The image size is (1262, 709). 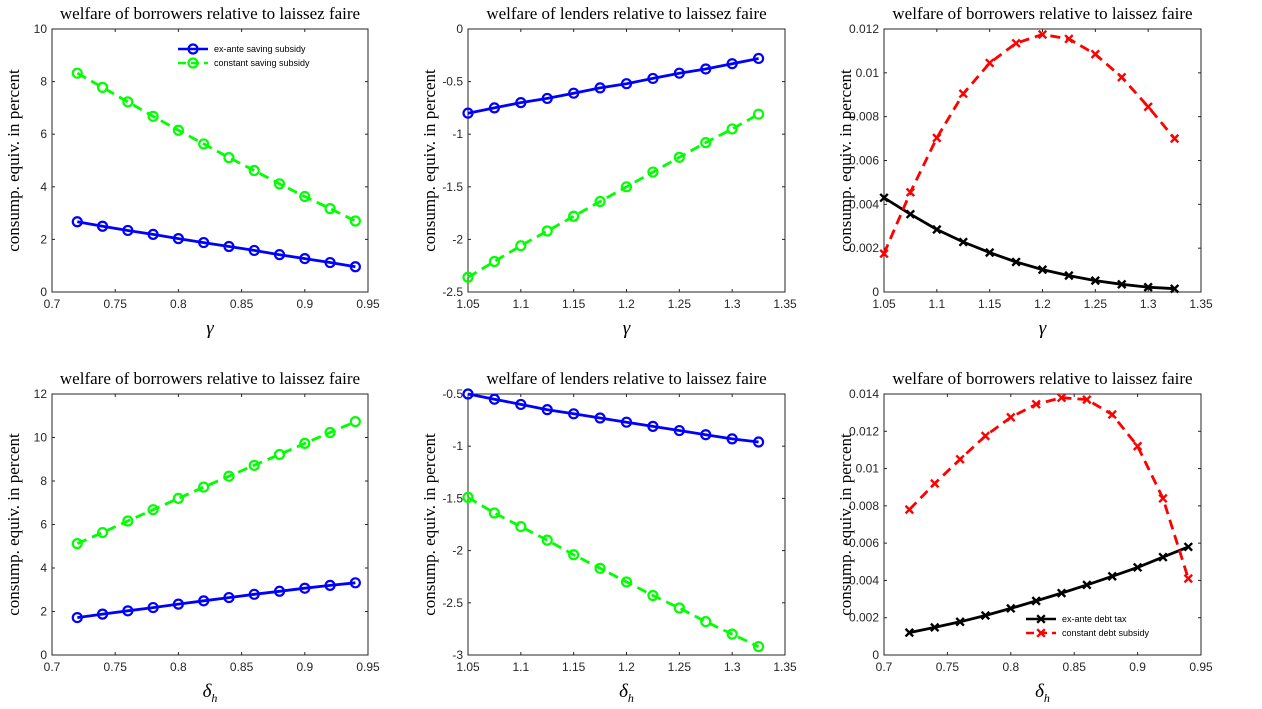 I want to click on x-tick-label: 1.35, so click(x=785, y=304).